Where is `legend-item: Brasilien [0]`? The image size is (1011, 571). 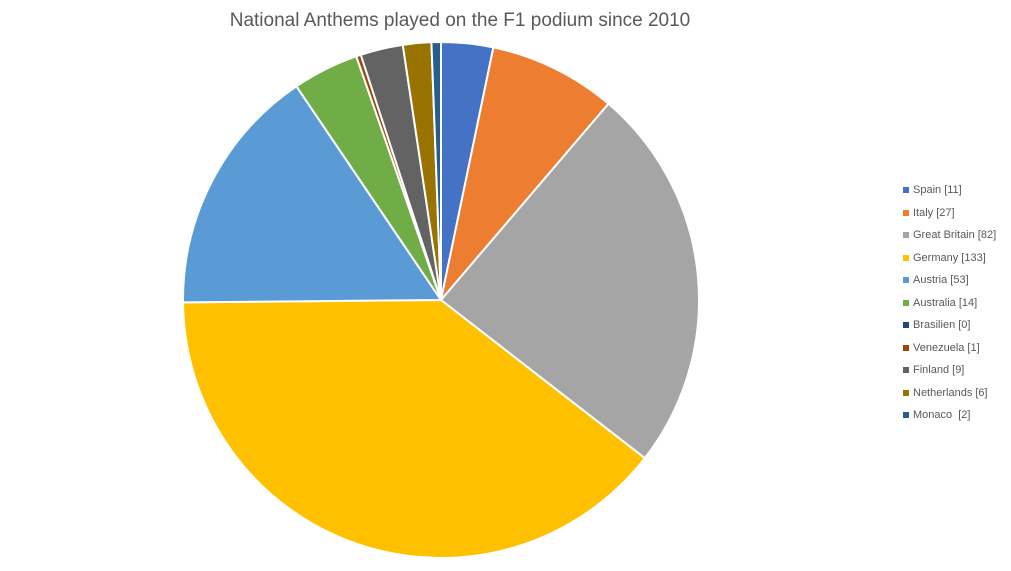
legend-item: Brasilien [0] is located at coordinates (949, 325).